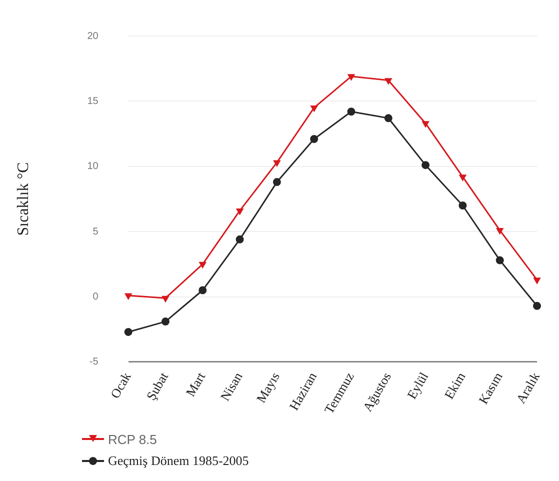 Image resolution: width=559 pixels, height=481 pixels. What do you see at coordinates (94, 362) in the screenshot?
I see `y-tick-label: -5` at bounding box center [94, 362].